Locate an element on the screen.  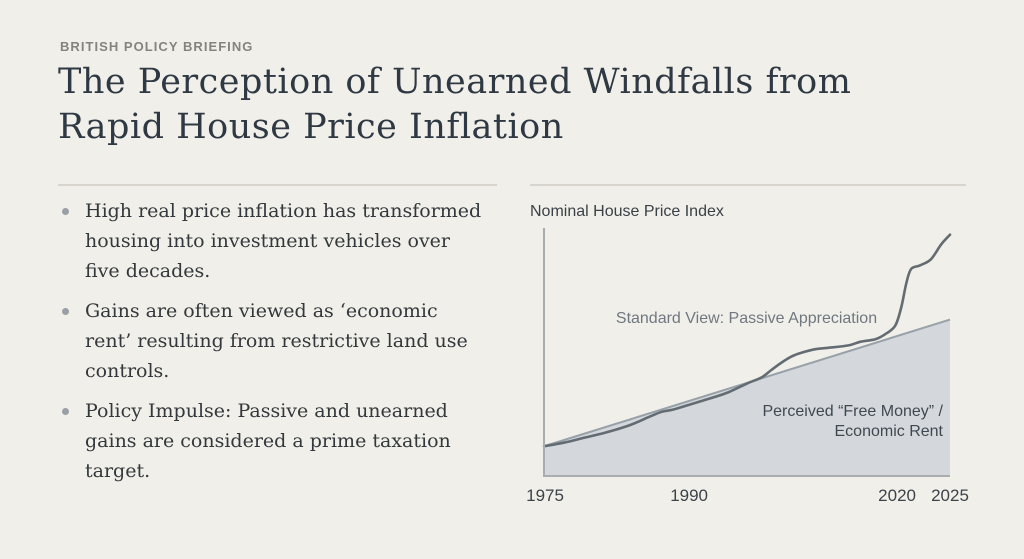
x-tick-label-1990: 1990 is located at coordinates (689, 495).